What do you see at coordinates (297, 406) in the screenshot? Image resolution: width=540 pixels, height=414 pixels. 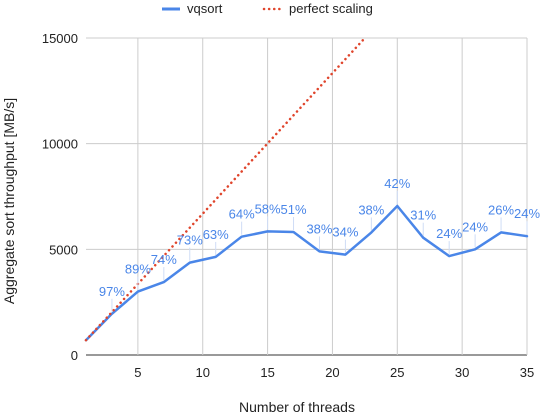 I see `x-axis-title: Number of threads` at bounding box center [297, 406].